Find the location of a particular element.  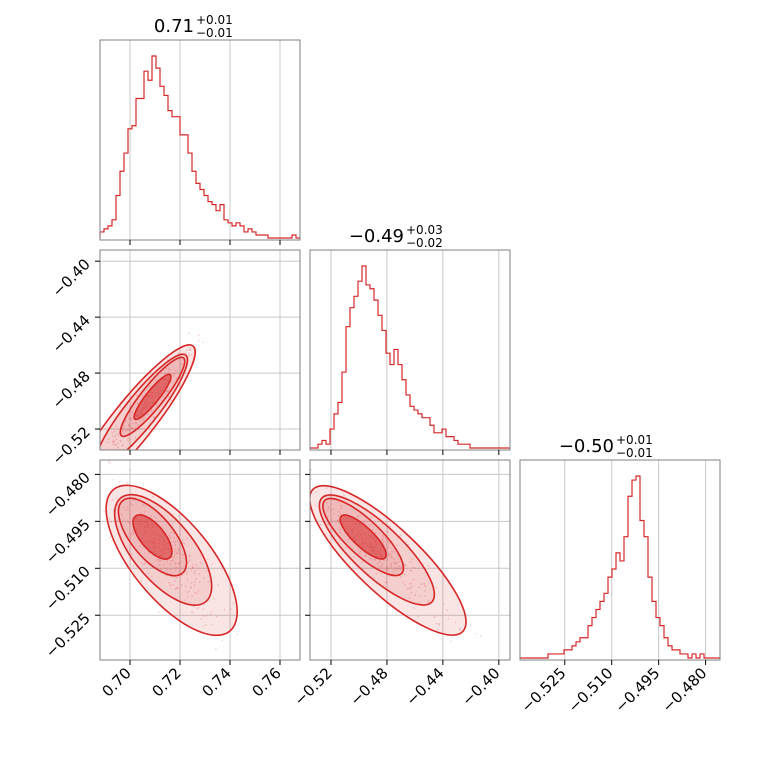

panel-frame is located at coordinates (410, 350).